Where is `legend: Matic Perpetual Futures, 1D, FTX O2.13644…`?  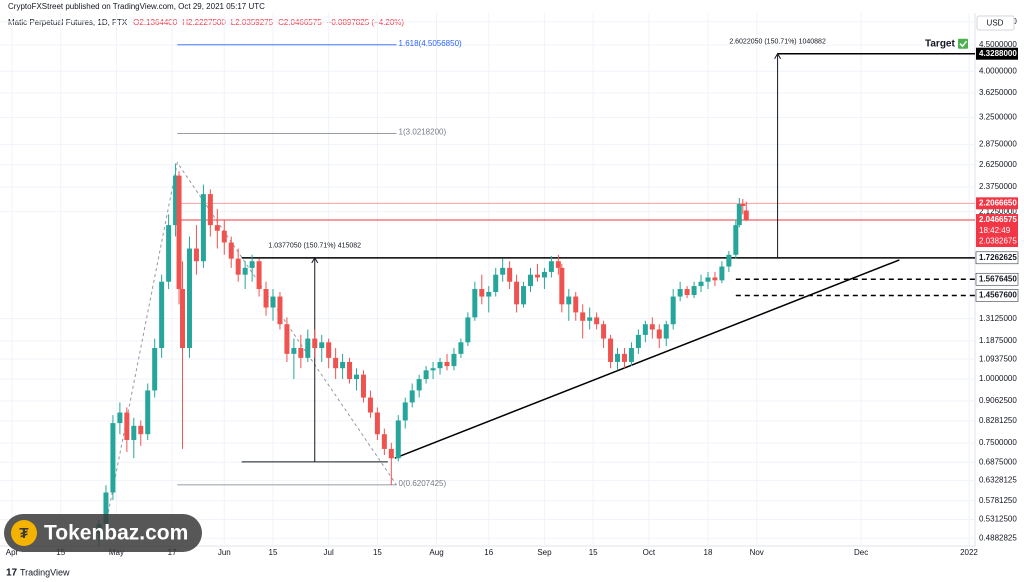 legend: Matic Perpetual Futures, 1D, FTX O2.13644… is located at coordinates (206, 22).